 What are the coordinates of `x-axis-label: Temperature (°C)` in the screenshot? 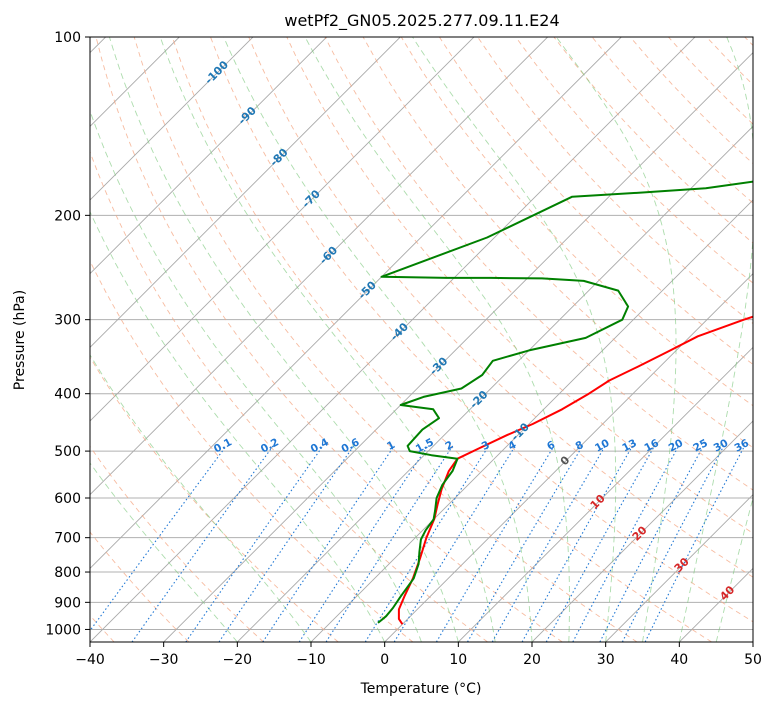 It's located at (421, 689).